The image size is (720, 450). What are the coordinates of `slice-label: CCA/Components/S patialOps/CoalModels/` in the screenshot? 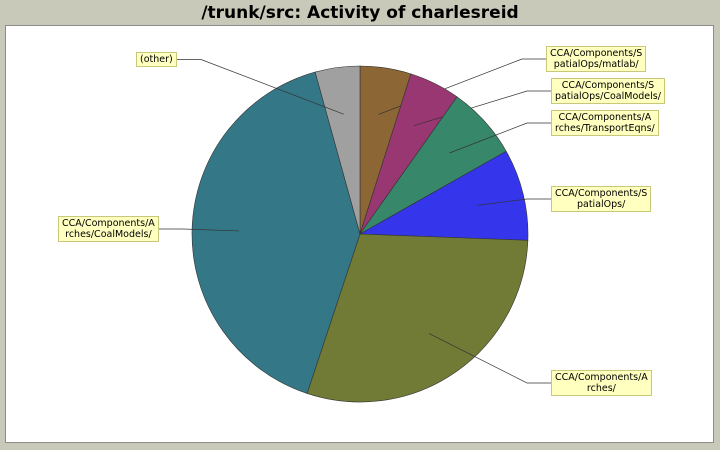 It's located at (608, 91).